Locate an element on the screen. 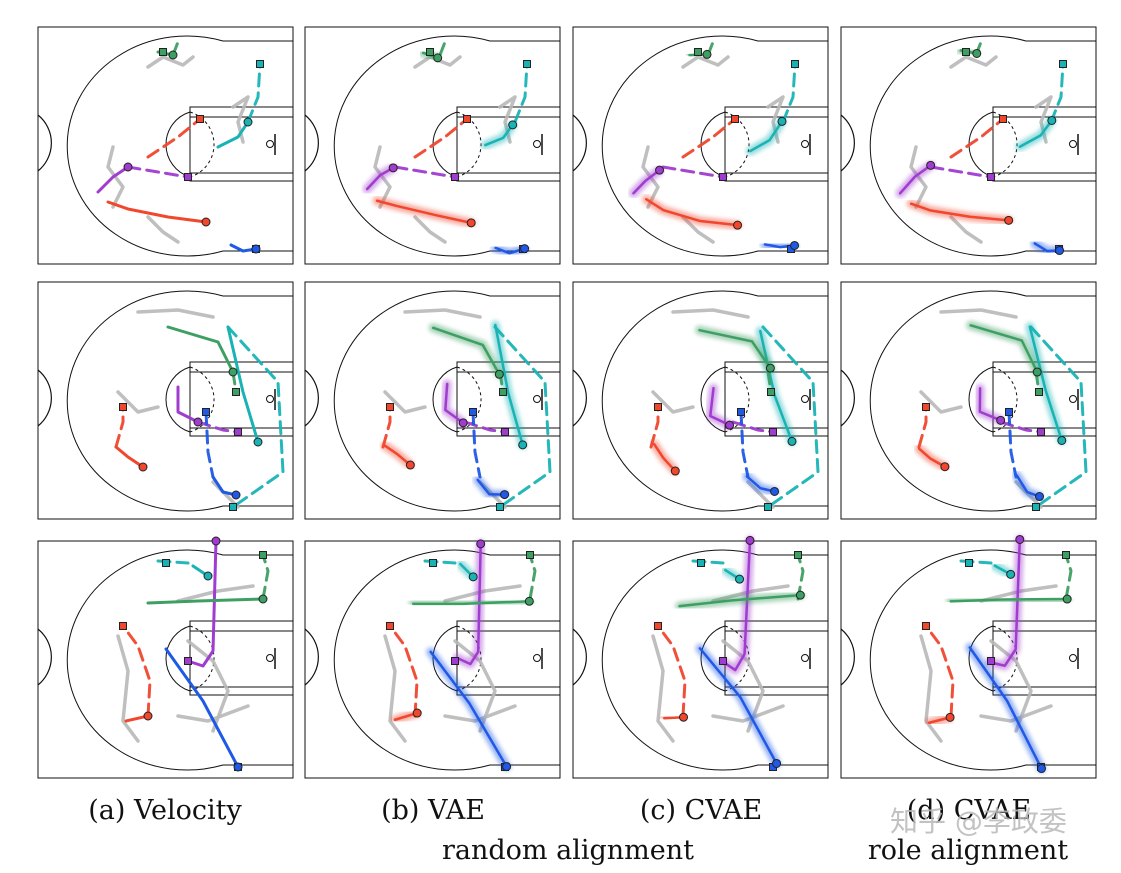  blue-predicted-trace is located at coordinates (1005, 708).